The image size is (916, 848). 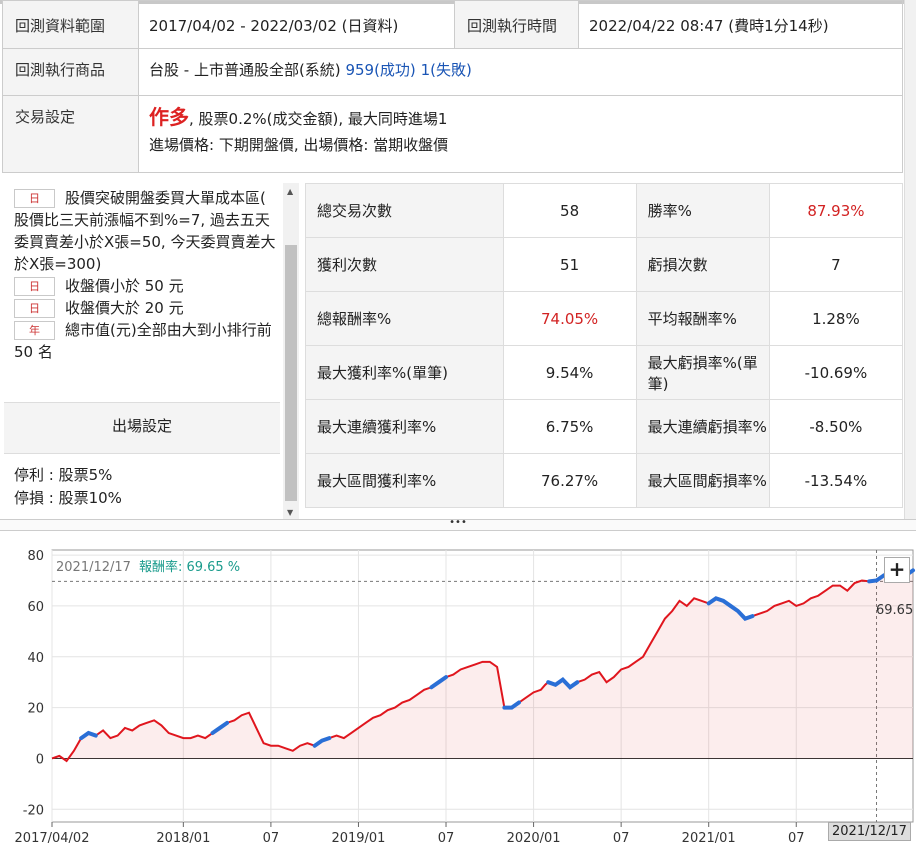 I want to click on x-tick-label: 2019/01, so click(x=358, y=838).